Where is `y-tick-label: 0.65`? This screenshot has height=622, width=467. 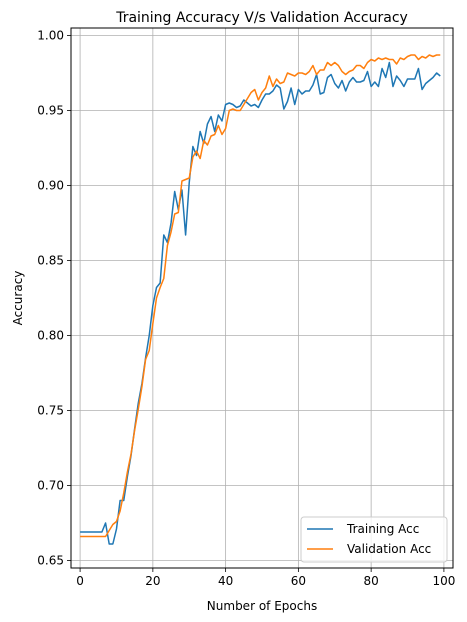
y-tick-label: 0.65 is located at coordinates (50, 561).